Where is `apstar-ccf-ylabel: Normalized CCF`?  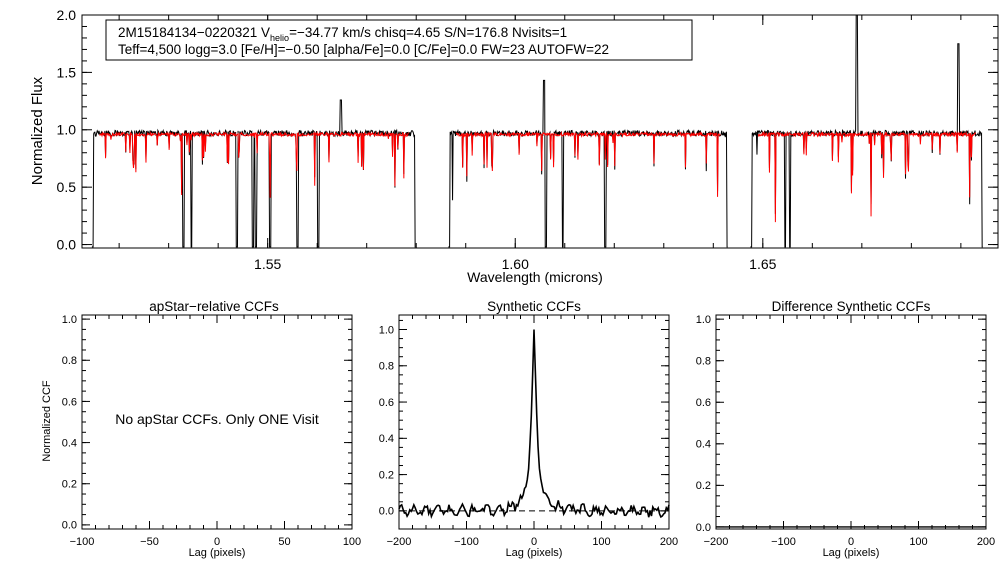 apstar-ccf-ylabel: Normalized CCF is located at coordinates (47, 421).